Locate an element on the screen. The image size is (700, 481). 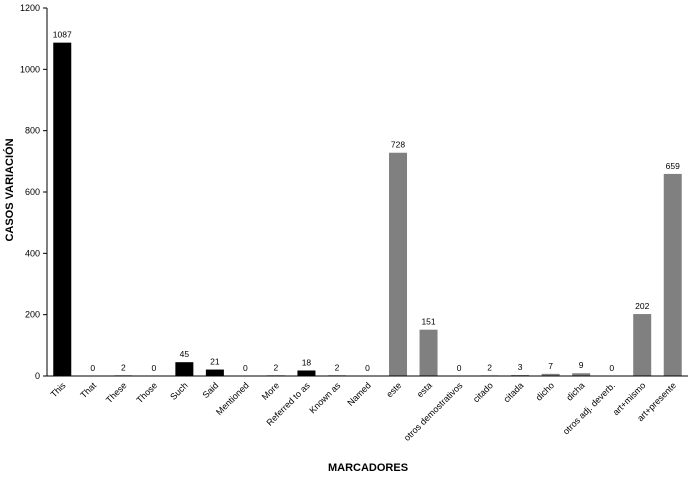
category-label: esta is located at coordinates (424, 389).